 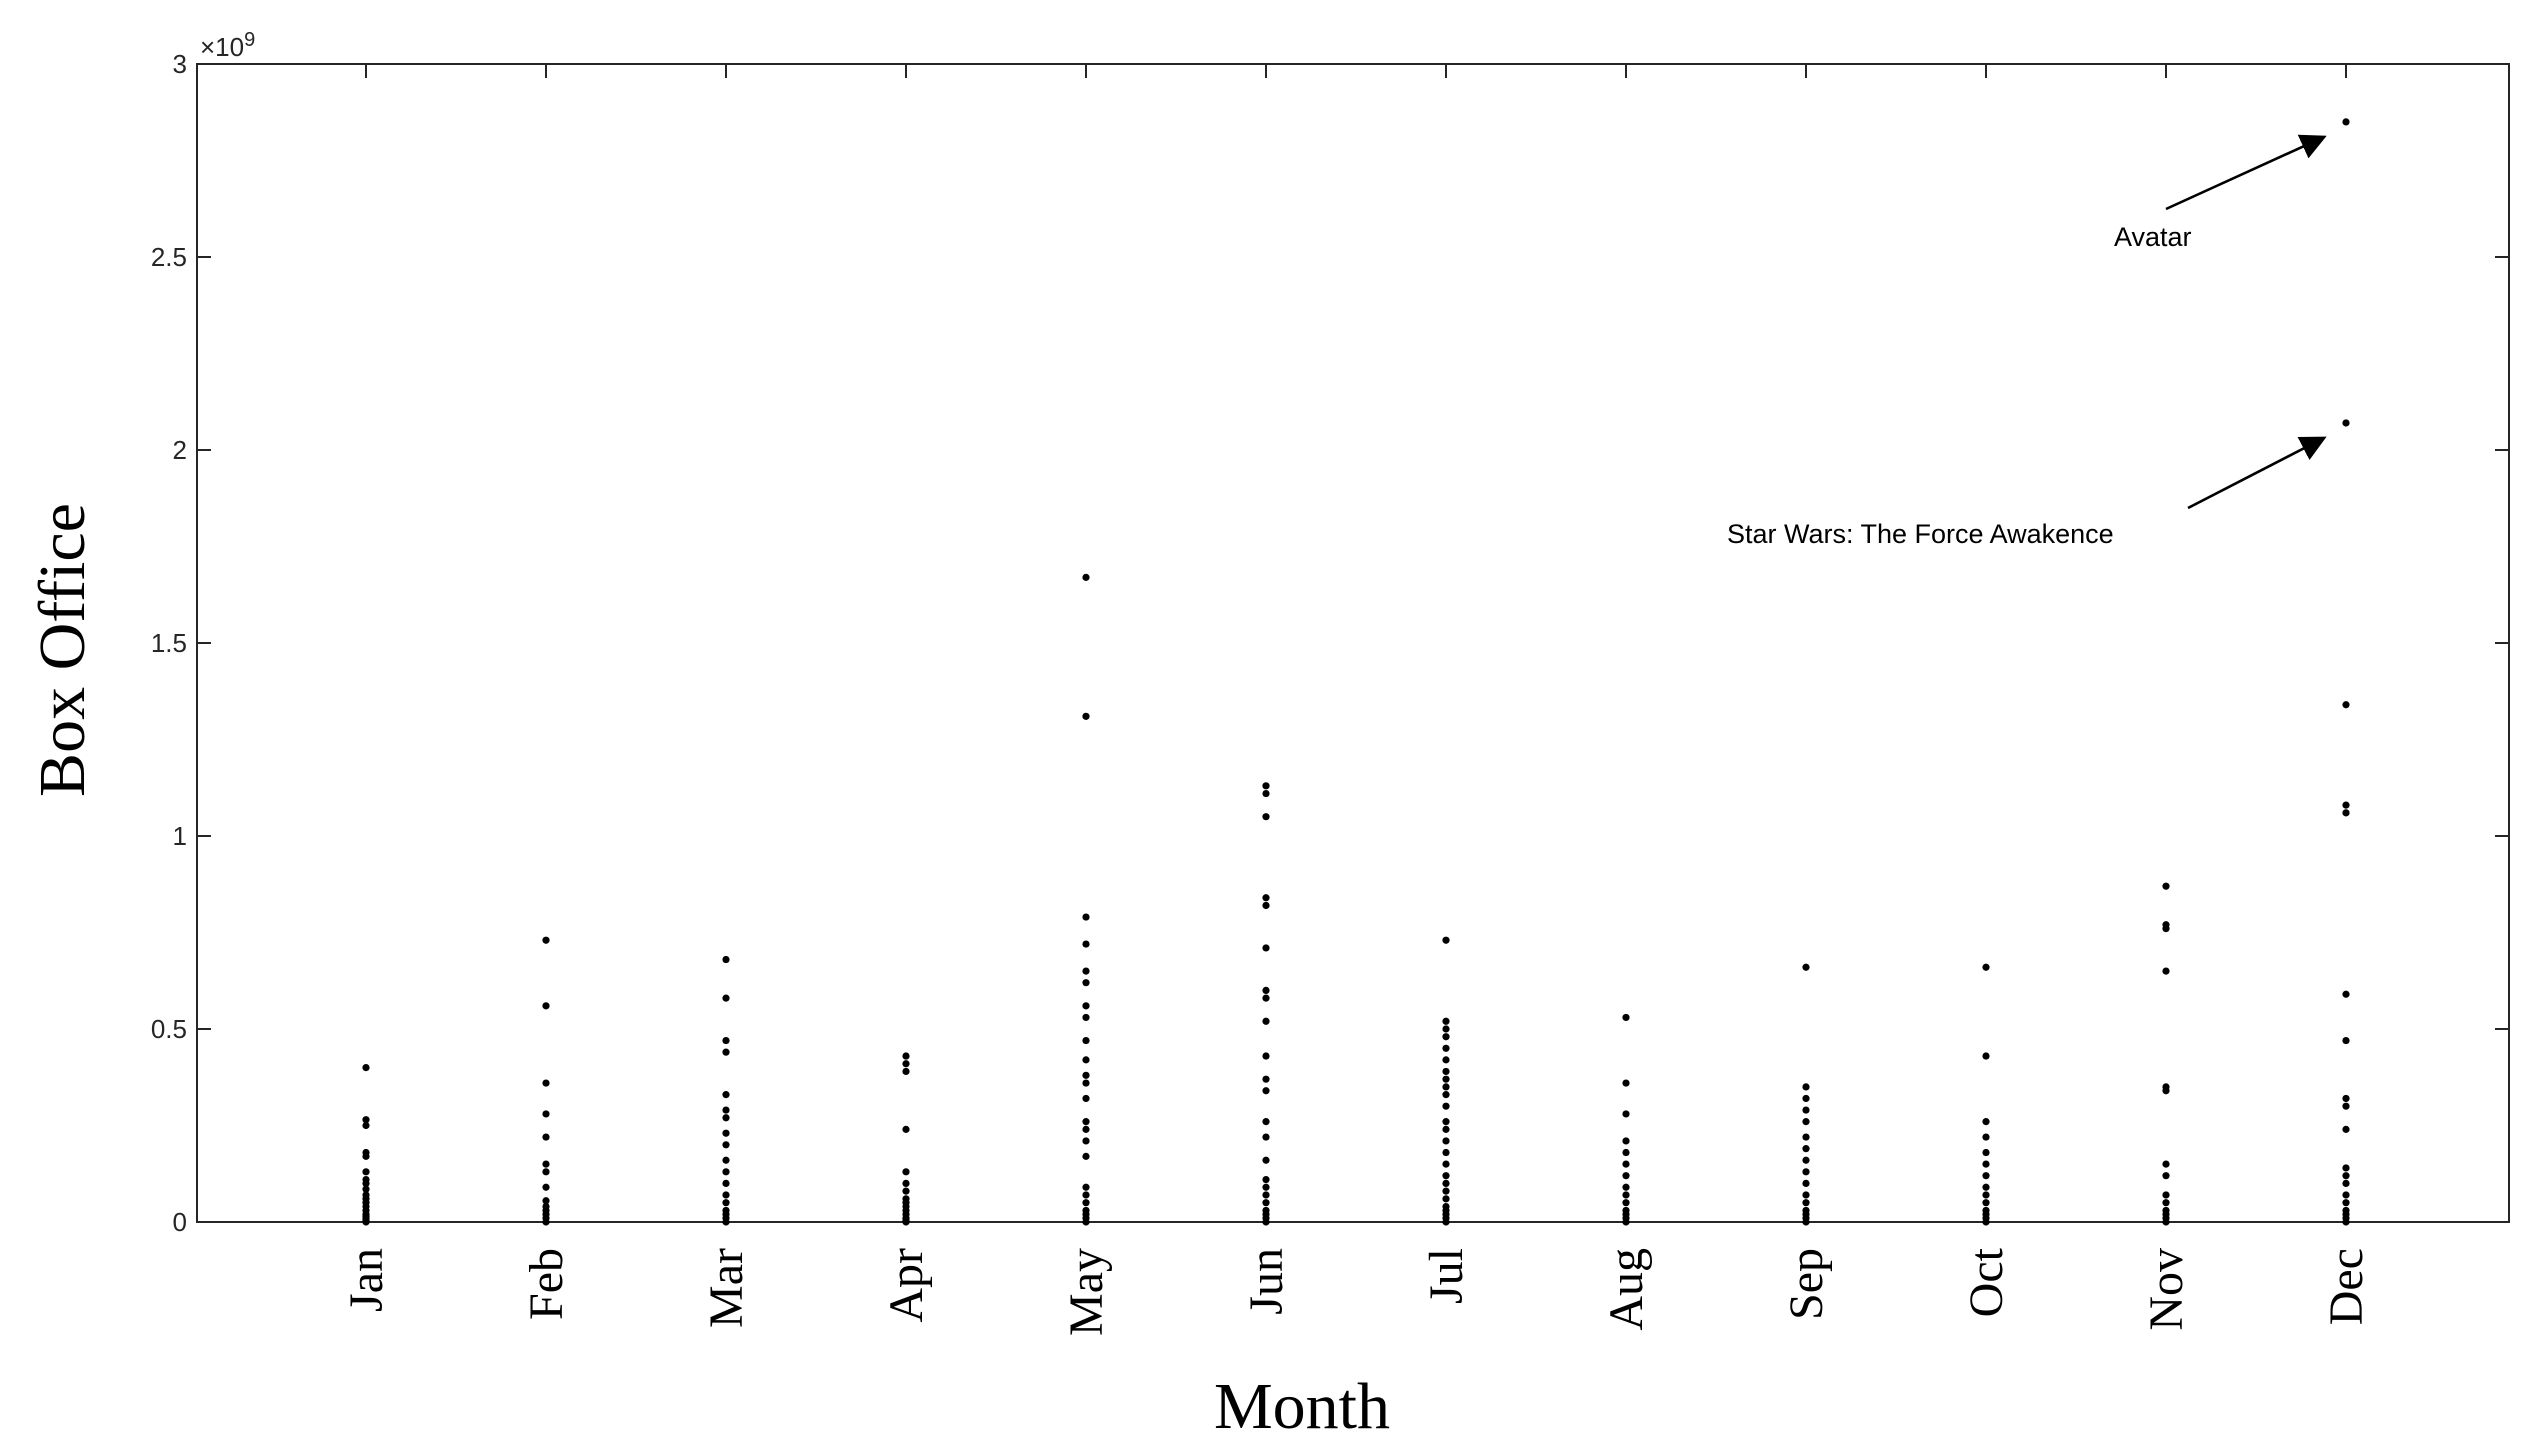 I want to click on x-tick-label: Oct, so click(x=1986, y=1282).